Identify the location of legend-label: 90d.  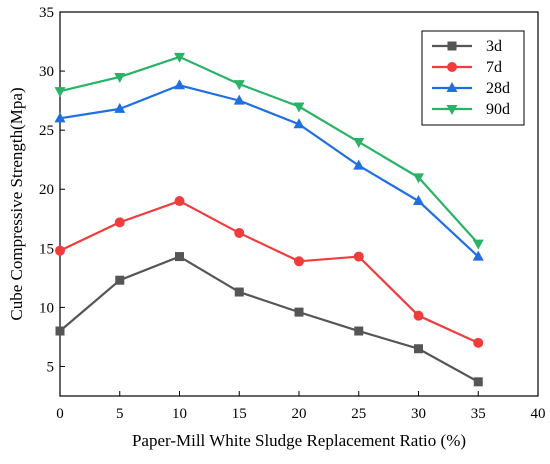
(498, 109).